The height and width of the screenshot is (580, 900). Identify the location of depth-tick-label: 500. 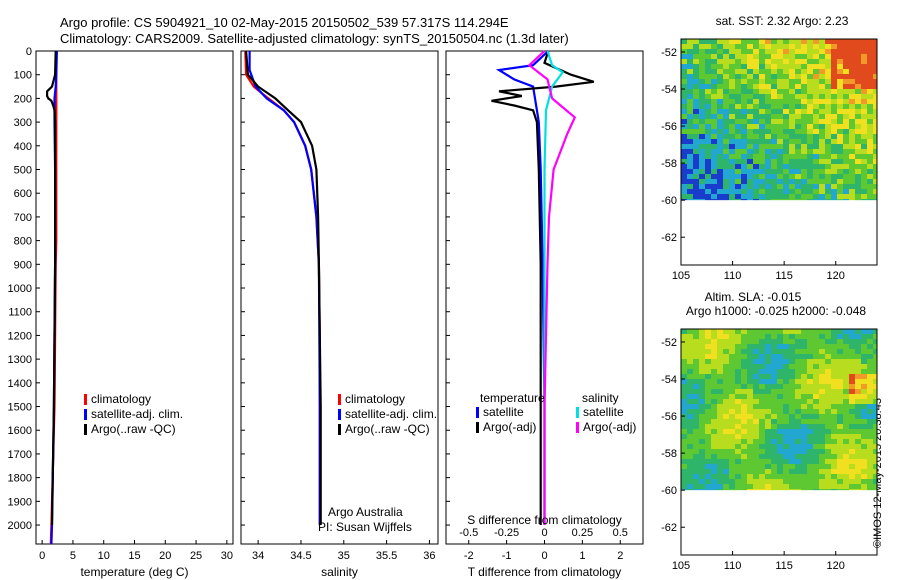
(23, 171).